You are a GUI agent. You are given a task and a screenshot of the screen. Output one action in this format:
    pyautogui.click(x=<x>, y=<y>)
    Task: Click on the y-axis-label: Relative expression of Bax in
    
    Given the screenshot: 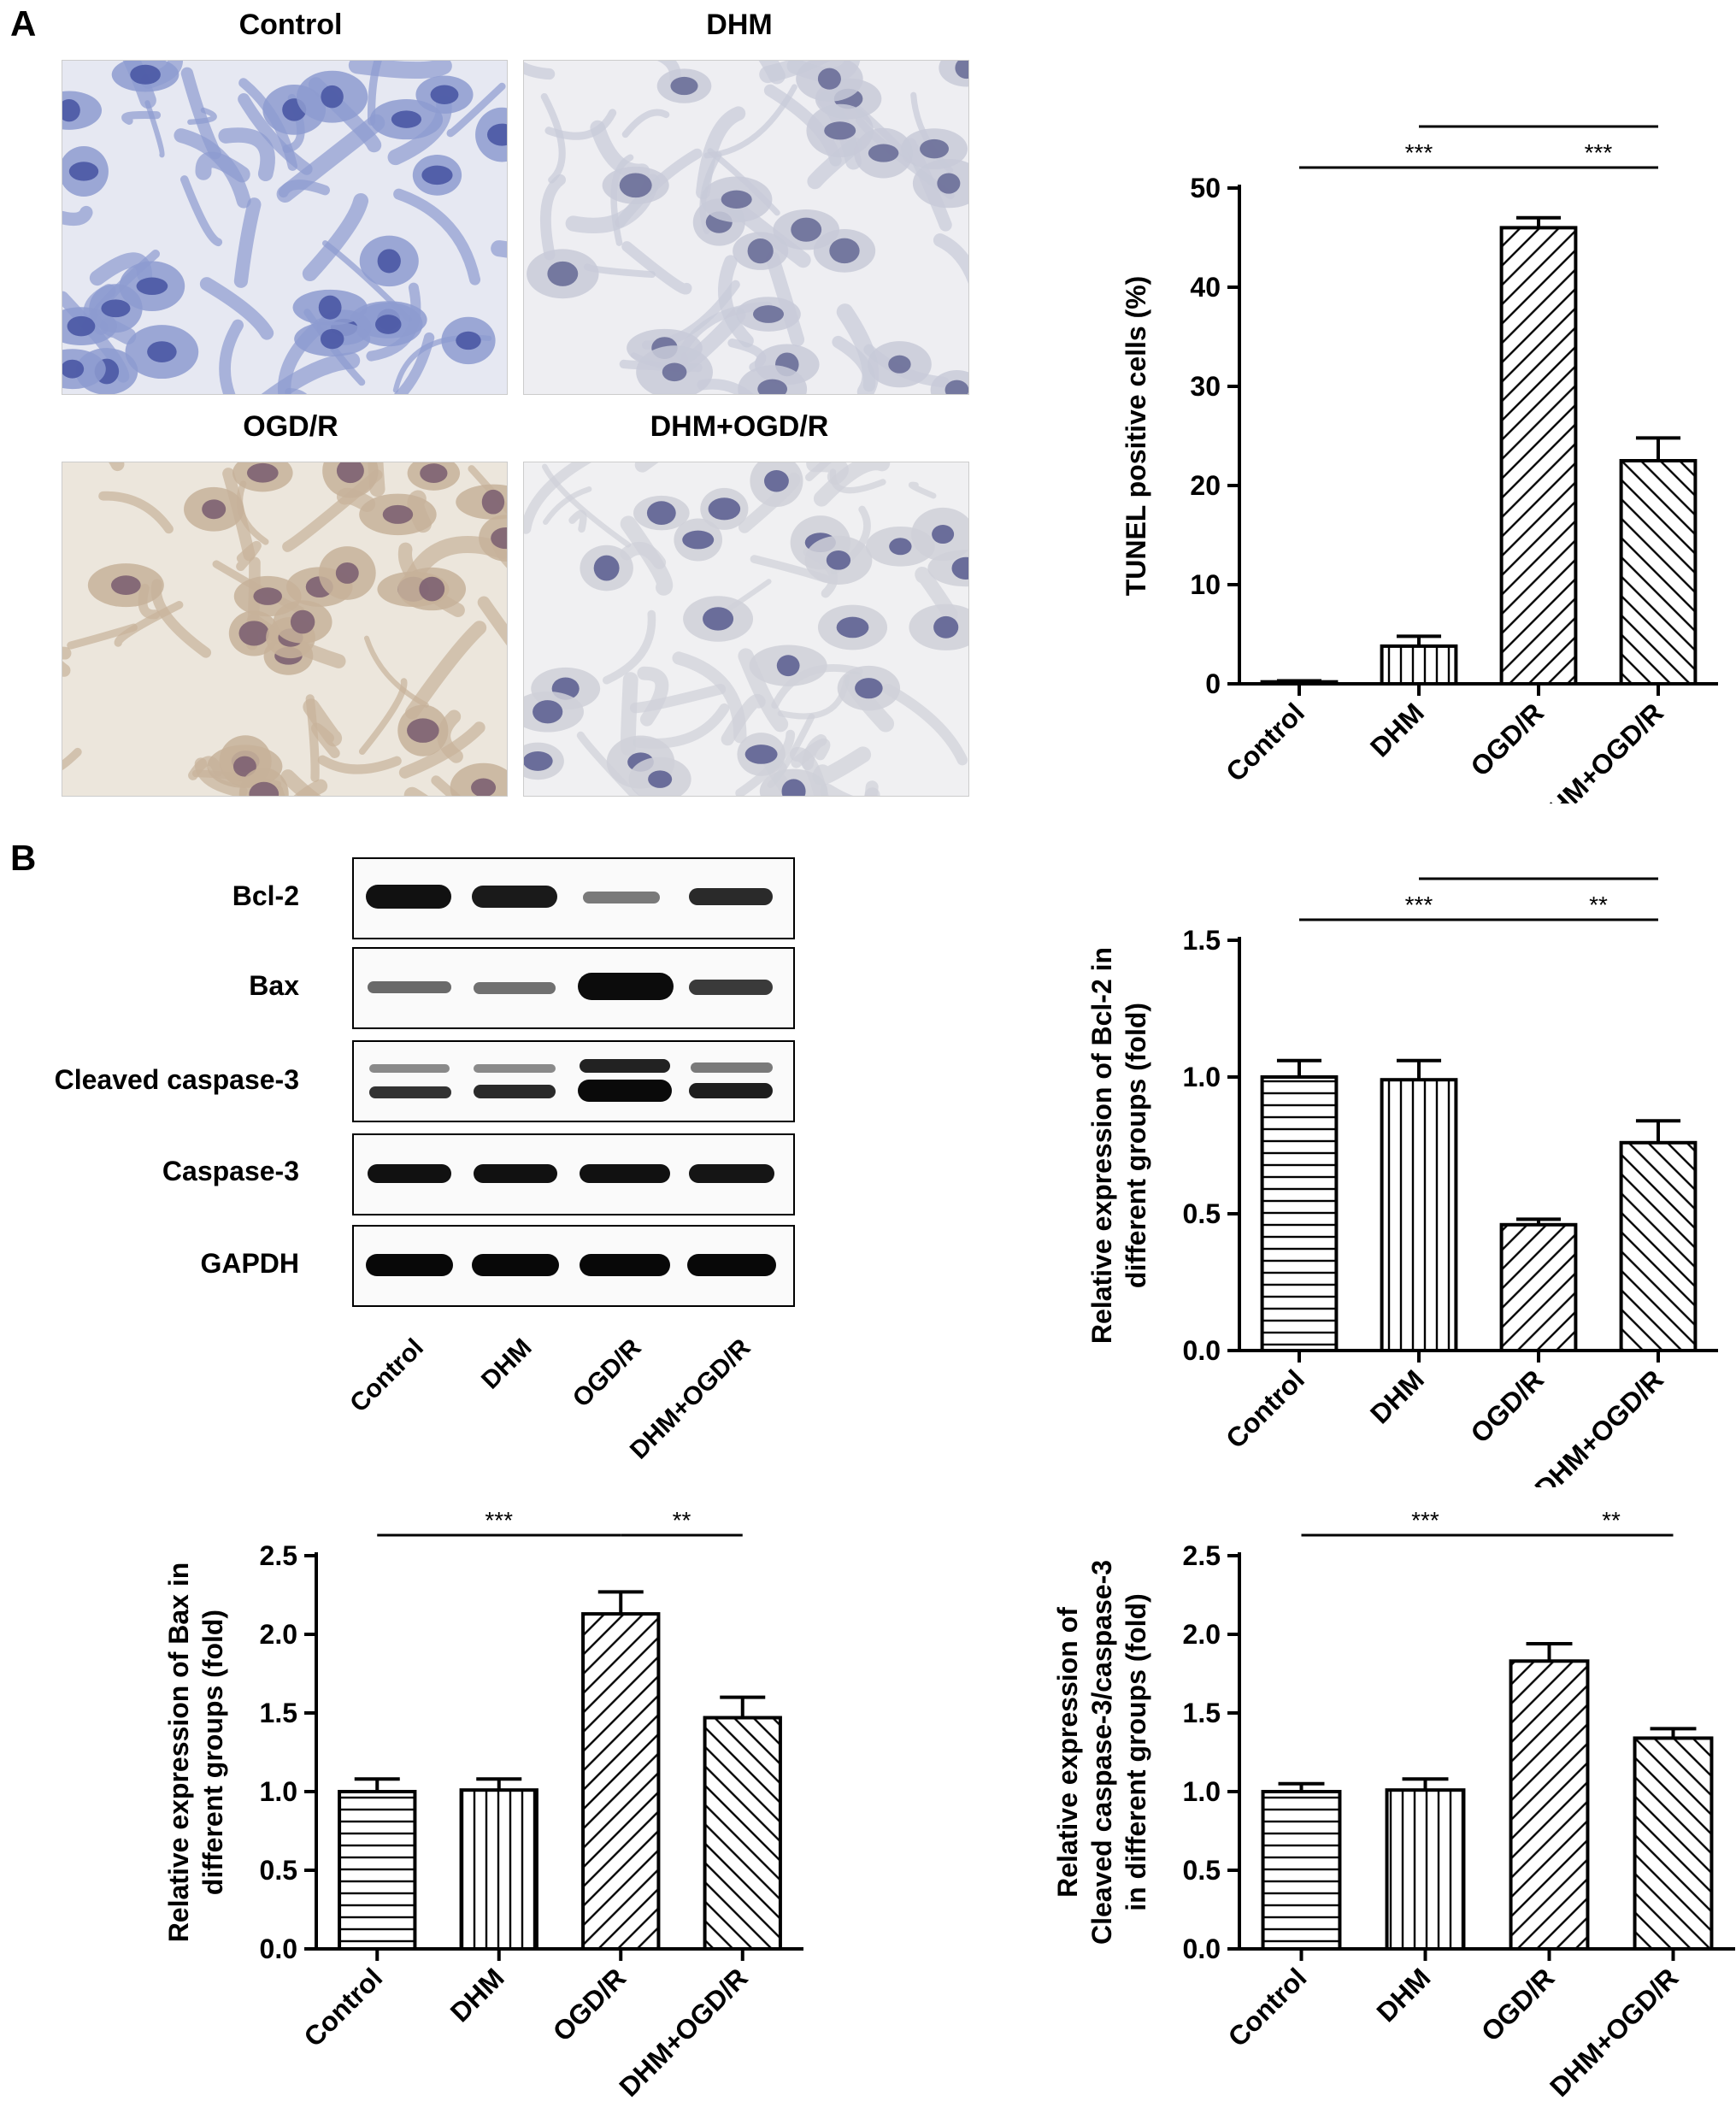 What is the action you would take?
    pyautogui.click(x=178, y=1753)
    